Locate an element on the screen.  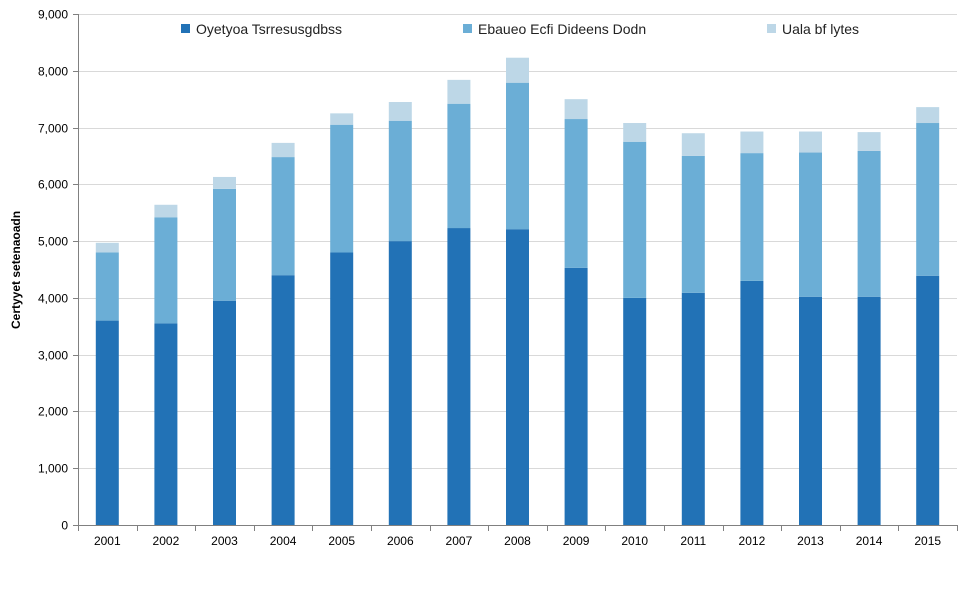
bar-segment-series-0-2003 is located at coordinates (224, 412).